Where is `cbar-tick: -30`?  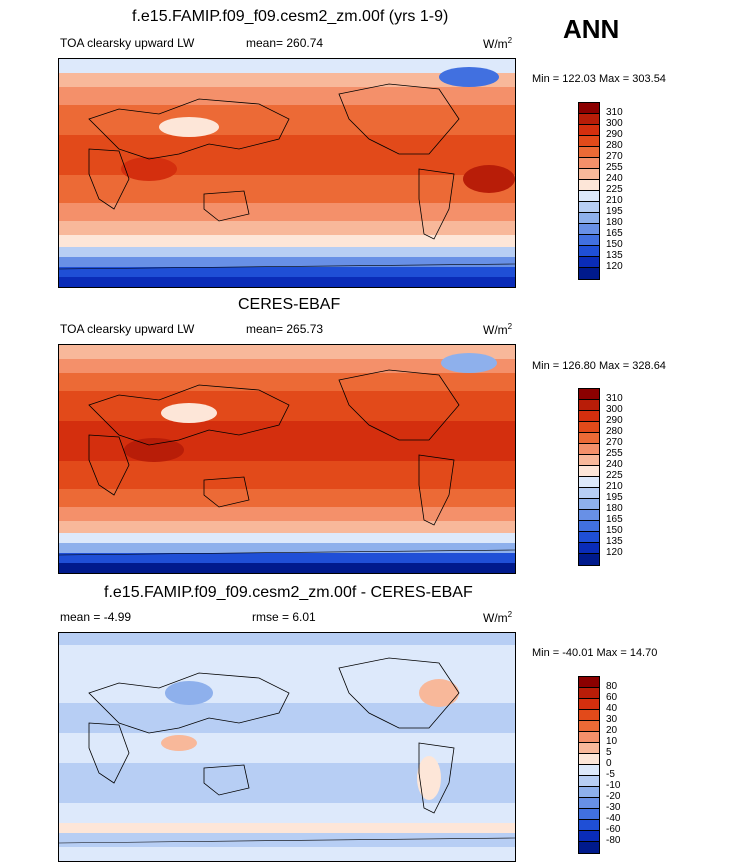 cbar-tick: -30 is located at coordinates (613, 807).